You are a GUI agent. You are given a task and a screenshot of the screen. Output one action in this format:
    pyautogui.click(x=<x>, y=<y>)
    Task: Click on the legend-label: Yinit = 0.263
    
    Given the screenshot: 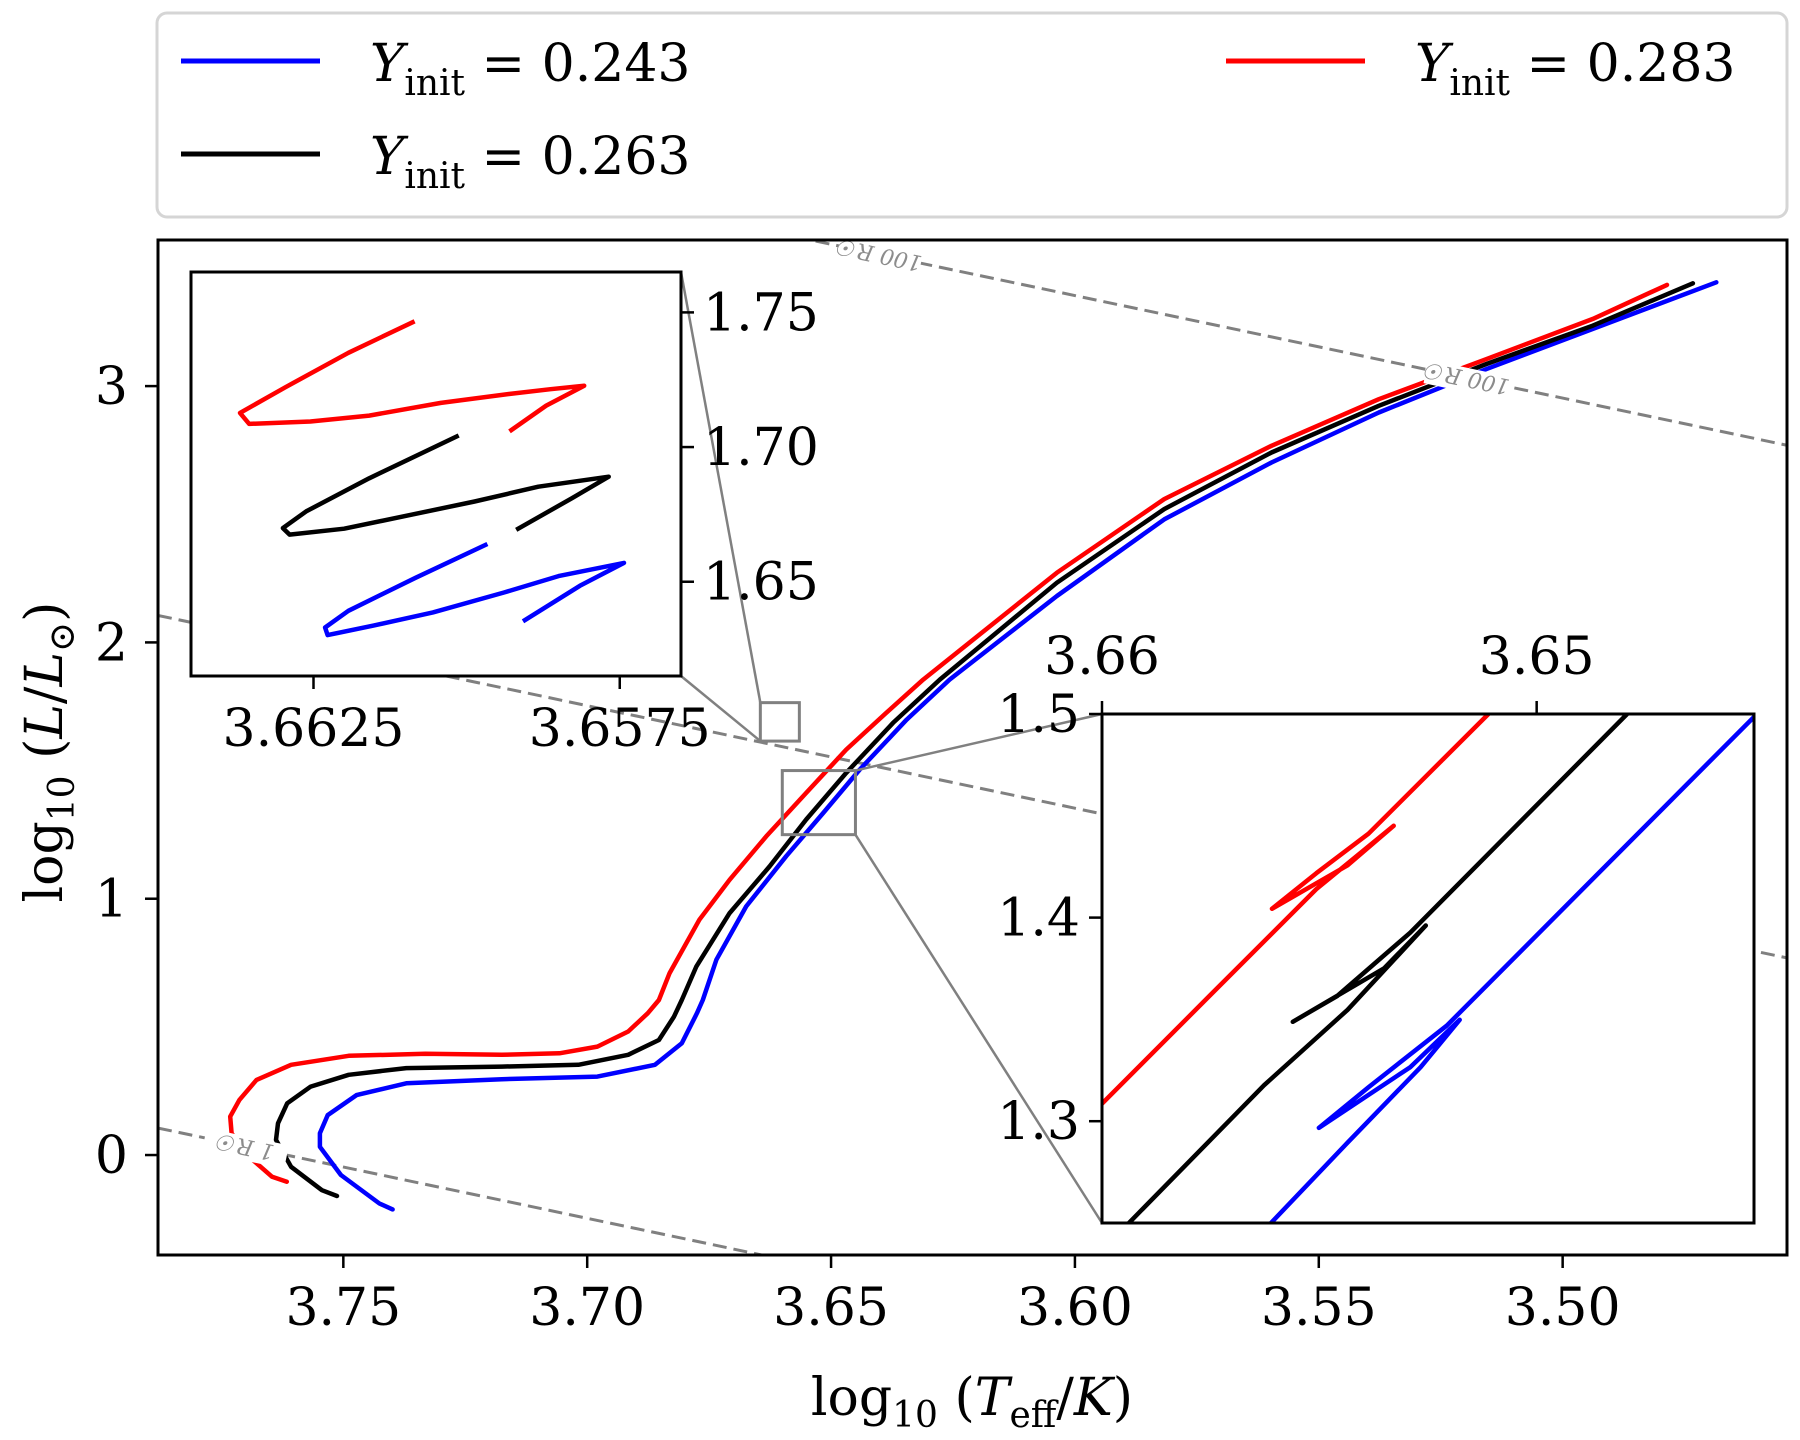 What is the action you would take?
    pyautogui.click(x=530, y=162)
    